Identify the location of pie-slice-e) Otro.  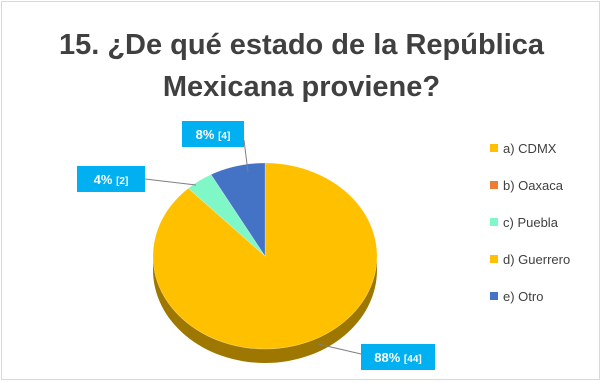
(238, 209).